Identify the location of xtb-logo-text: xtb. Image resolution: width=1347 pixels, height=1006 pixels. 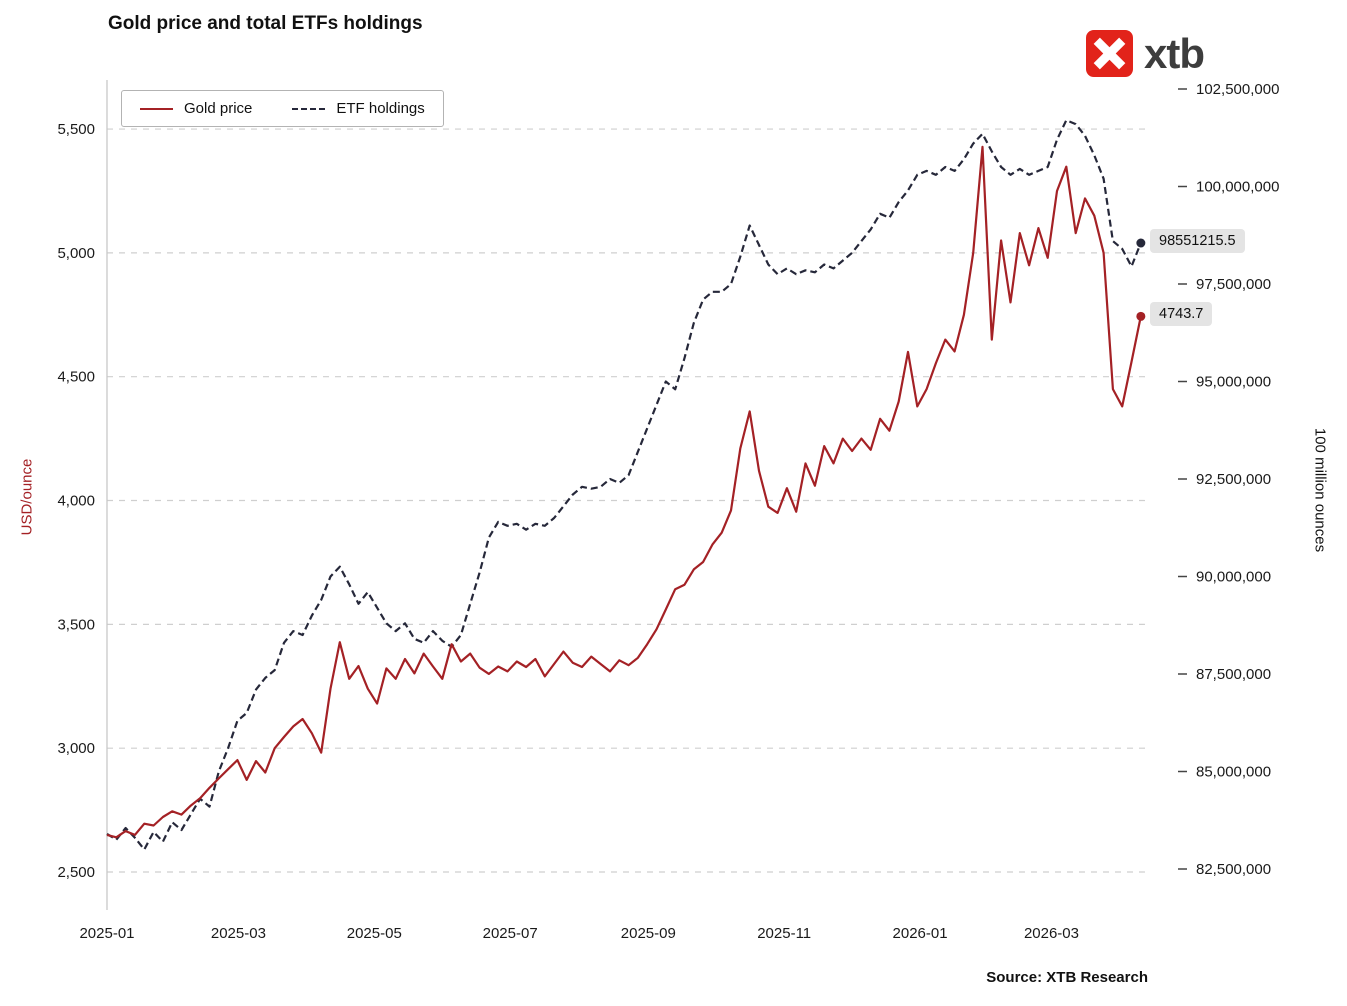
(1174, 53).